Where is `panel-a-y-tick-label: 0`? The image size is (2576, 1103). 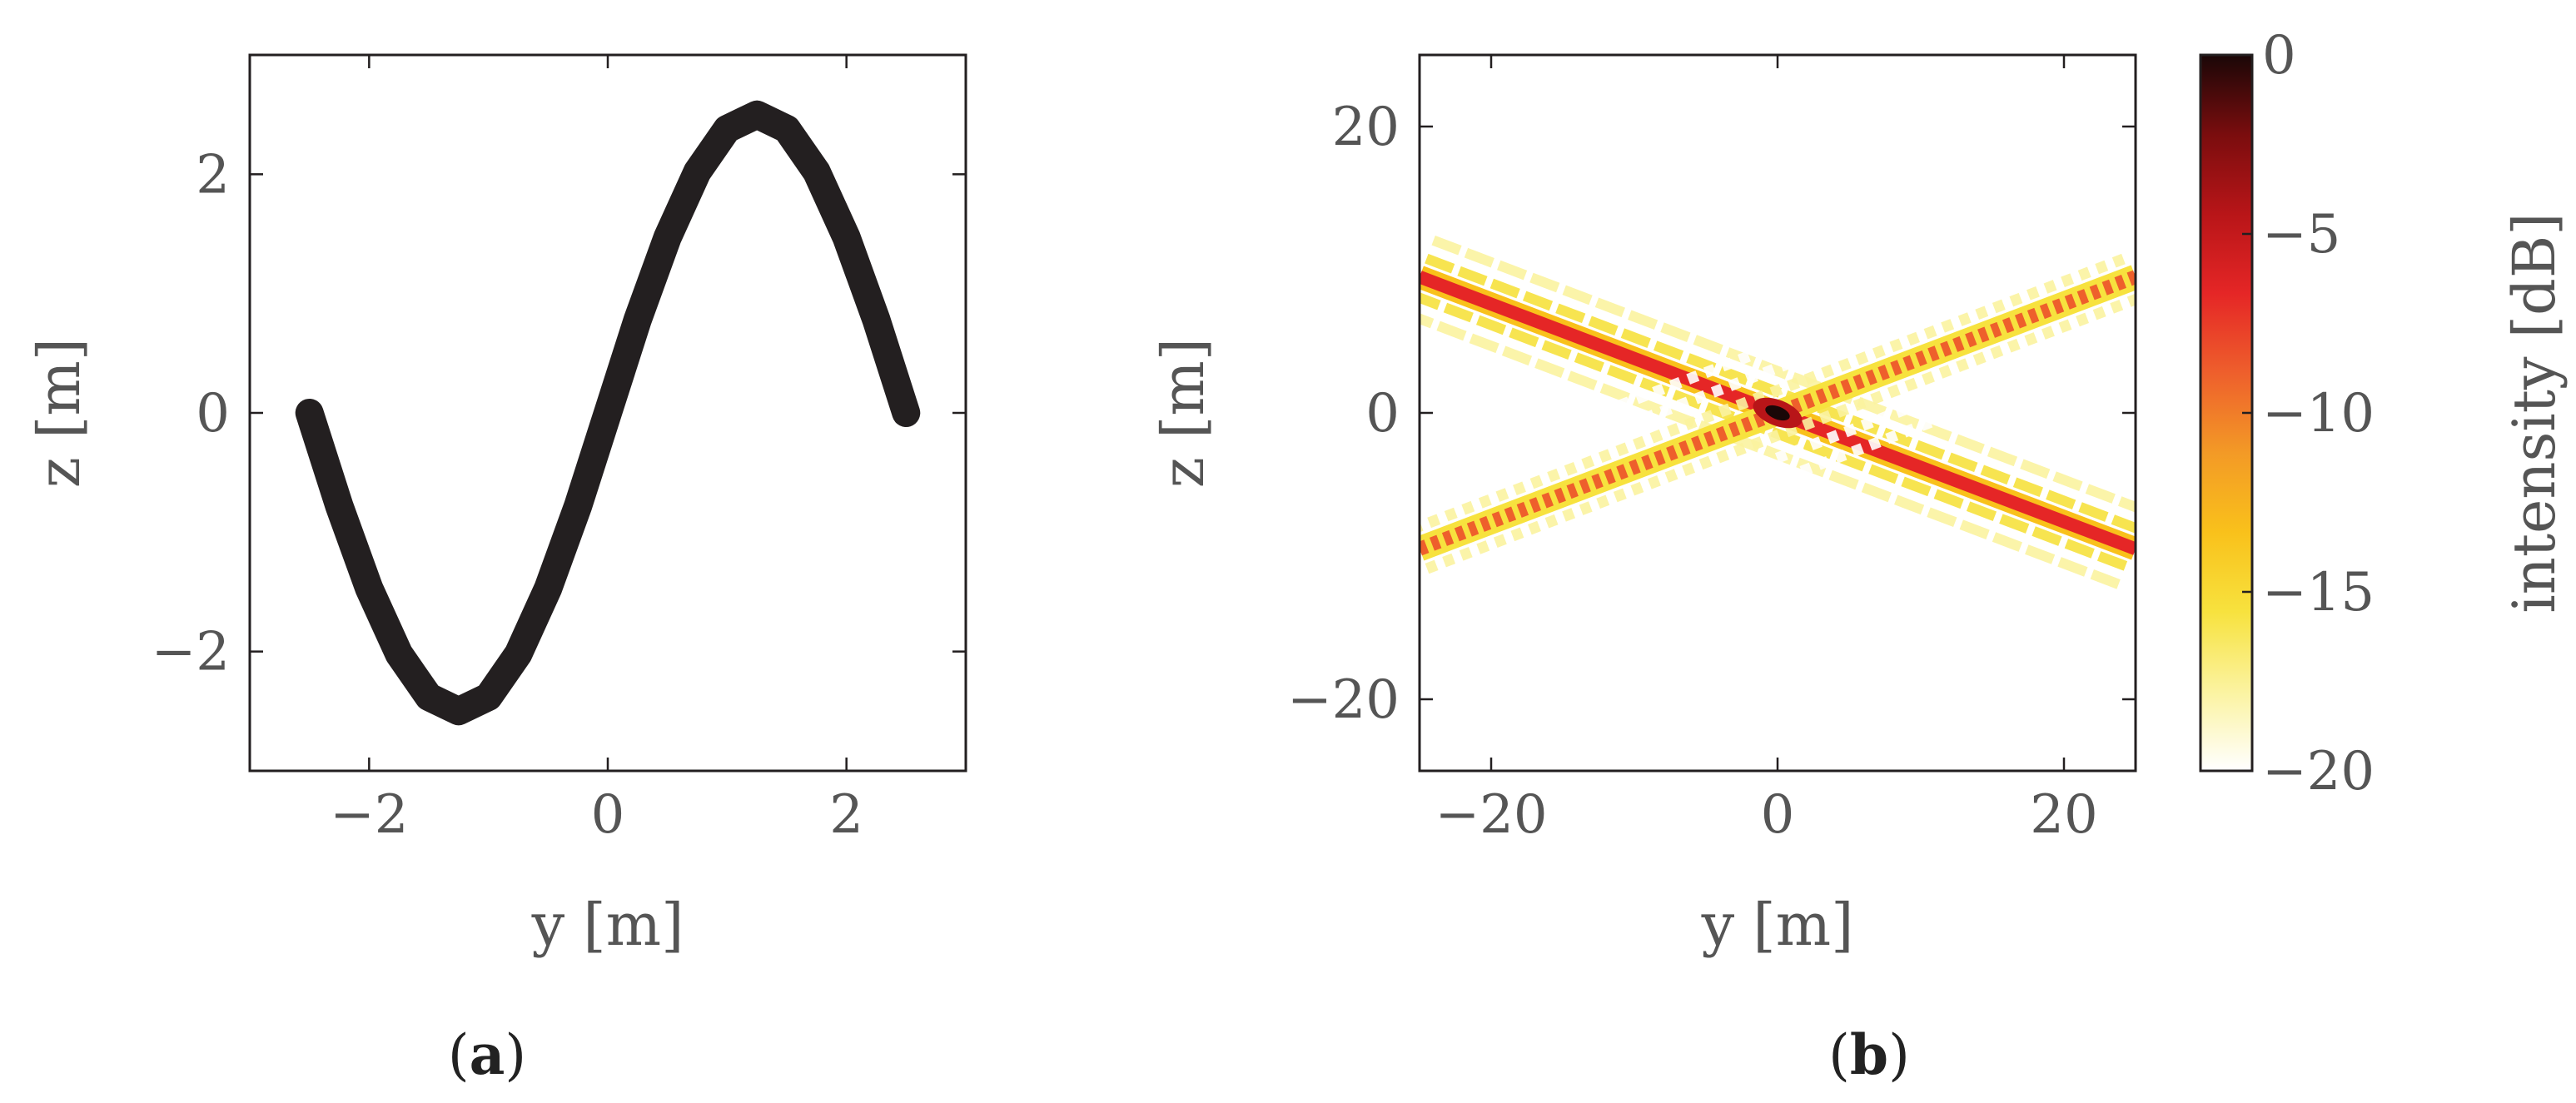
panel-a-y-tick-label: 0 is located at coordinates (213, 414).